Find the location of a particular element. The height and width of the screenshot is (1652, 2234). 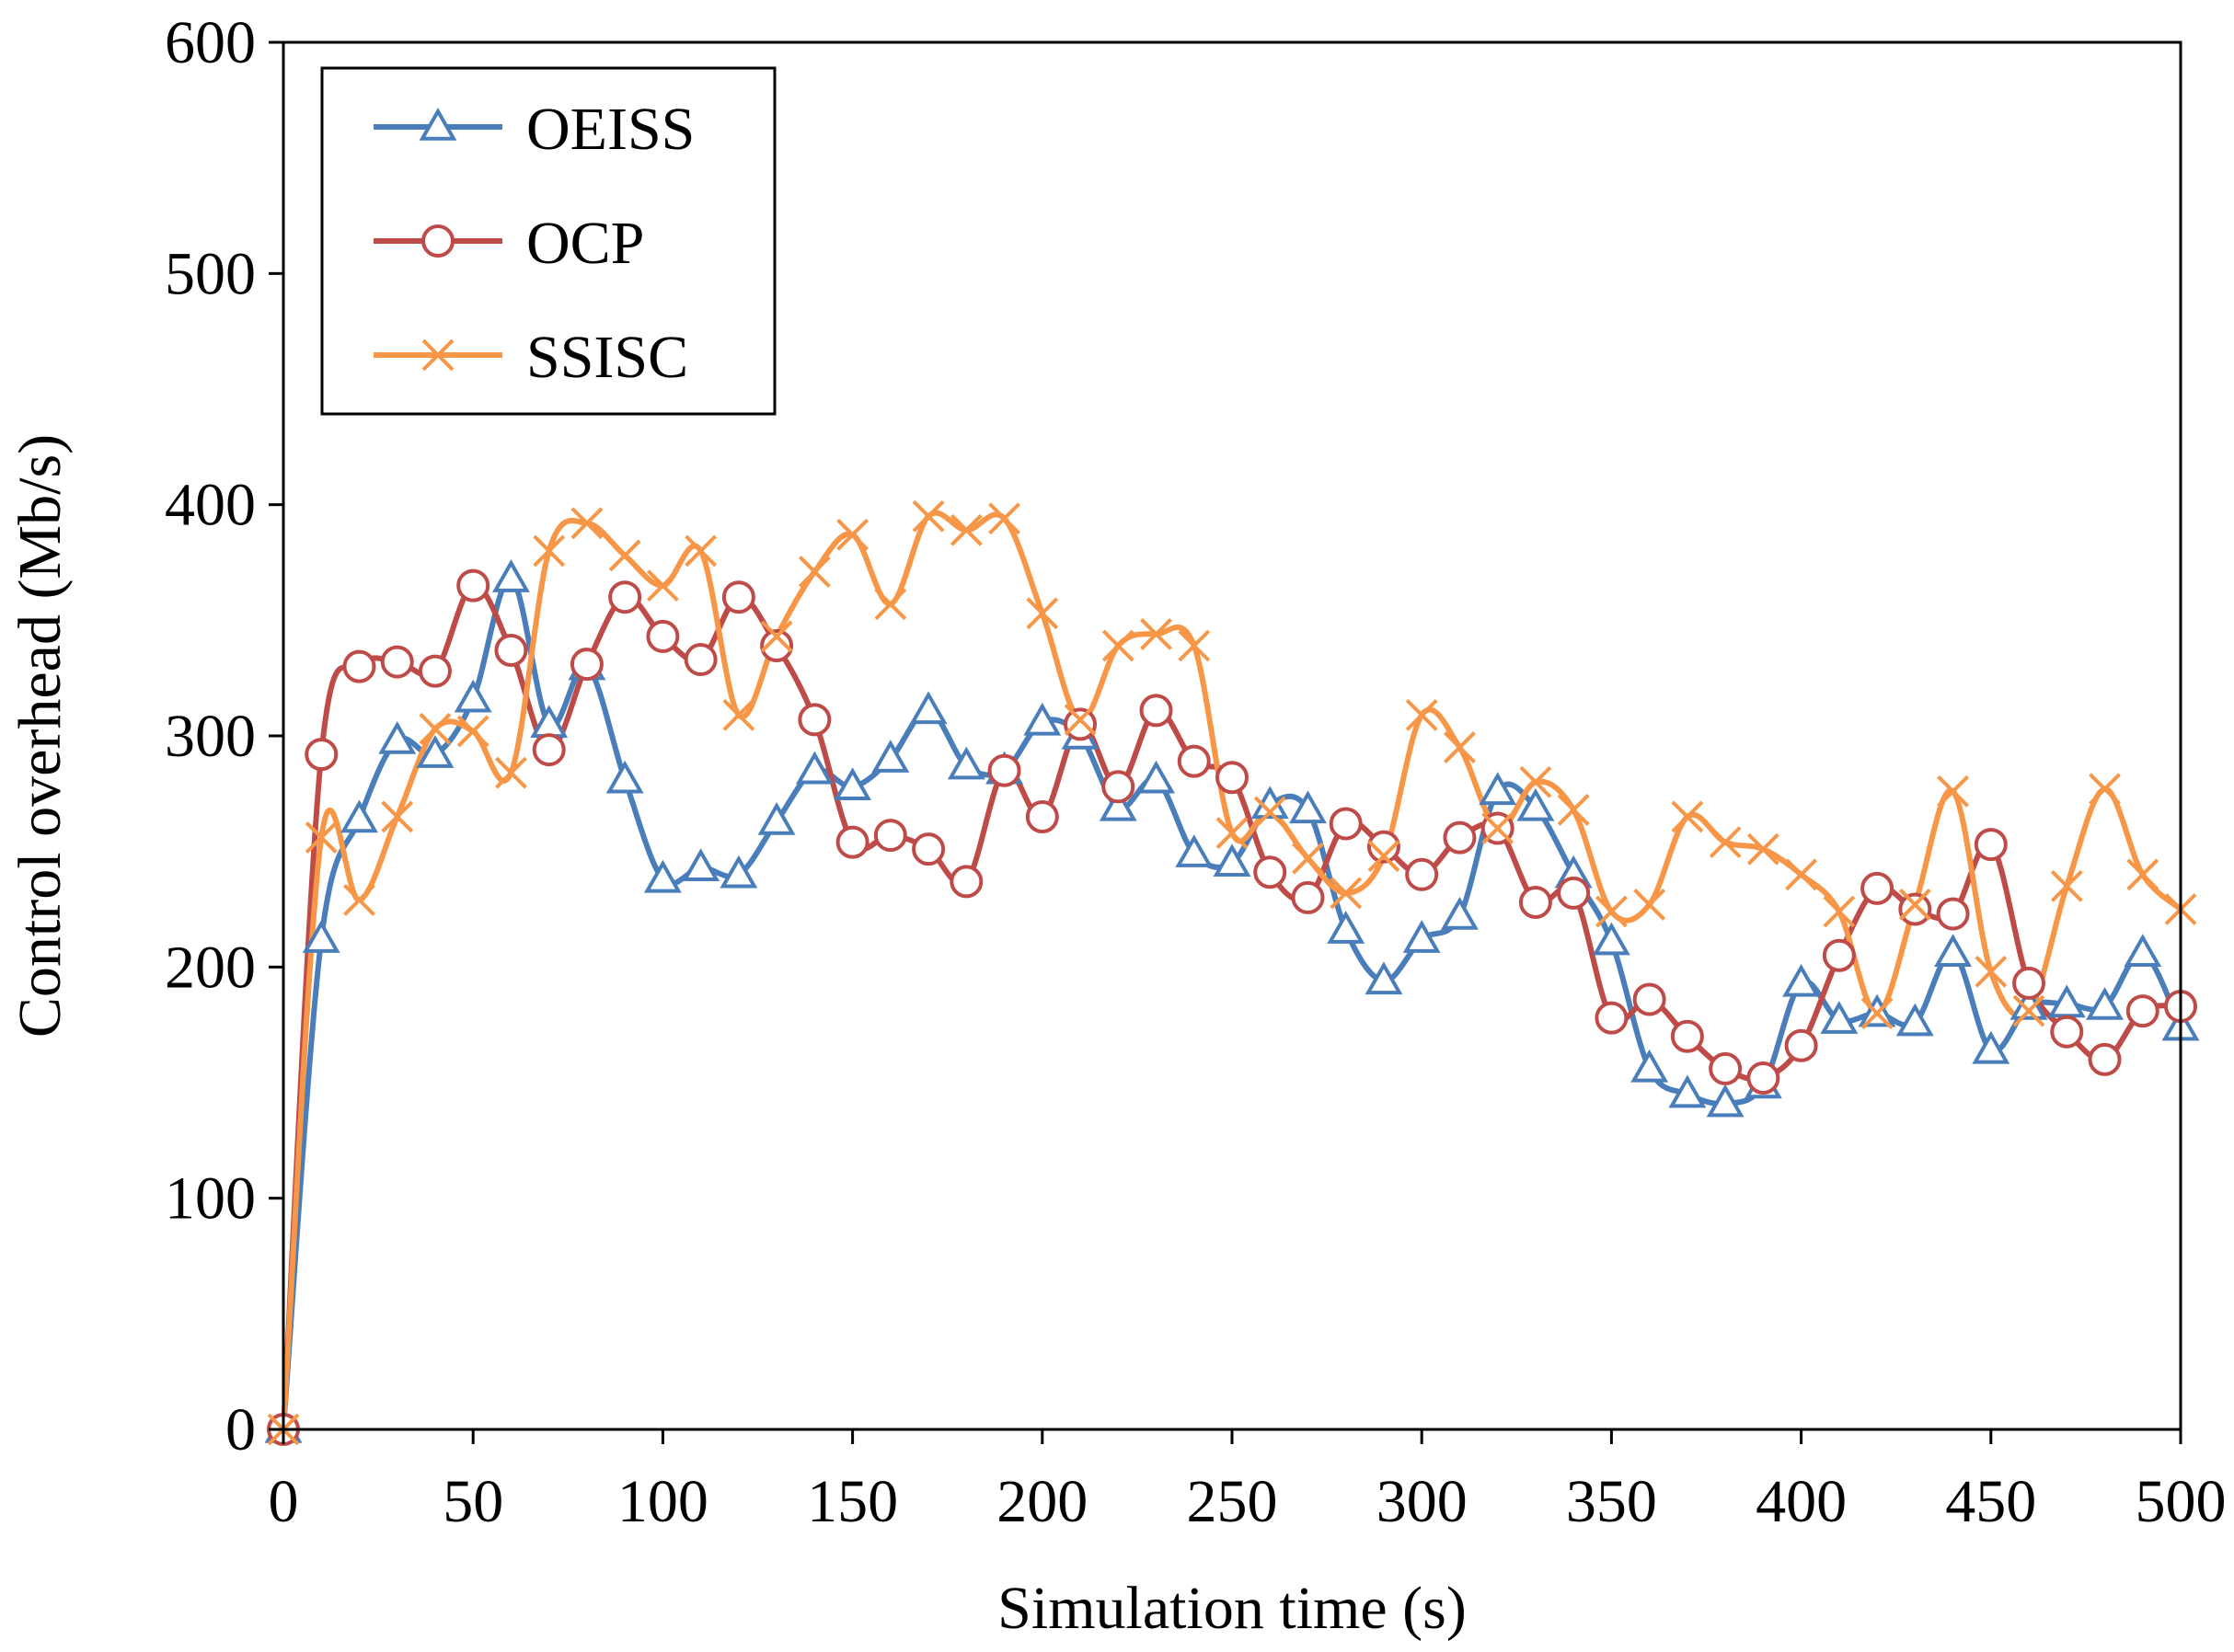

x-tick-label: 100 is located at coordinates (663, 1501).